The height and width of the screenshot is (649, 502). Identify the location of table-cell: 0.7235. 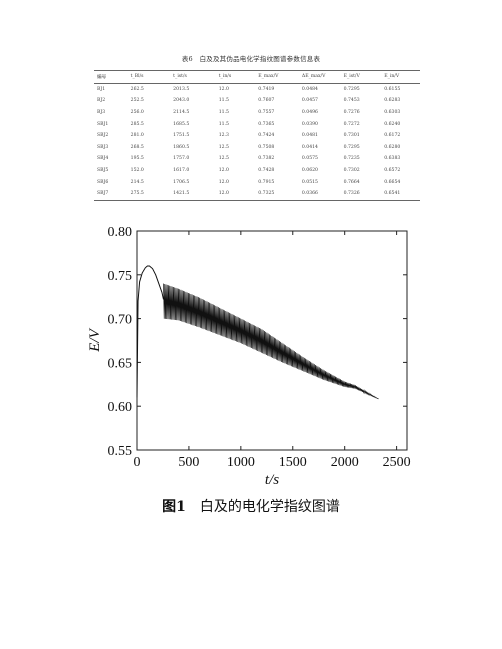
(351, 159).